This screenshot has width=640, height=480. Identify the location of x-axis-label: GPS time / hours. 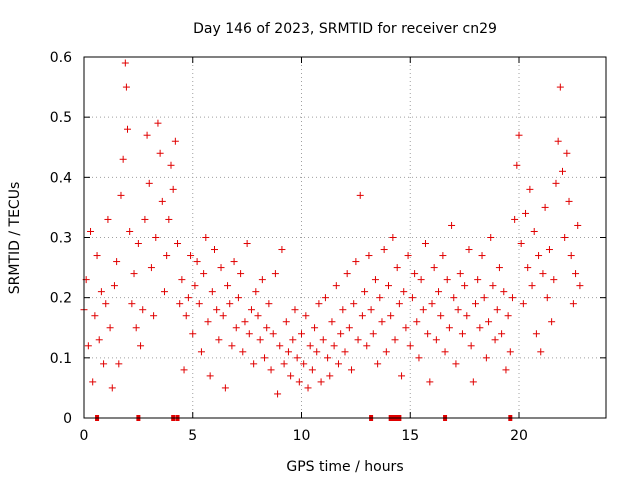
(344, 467).